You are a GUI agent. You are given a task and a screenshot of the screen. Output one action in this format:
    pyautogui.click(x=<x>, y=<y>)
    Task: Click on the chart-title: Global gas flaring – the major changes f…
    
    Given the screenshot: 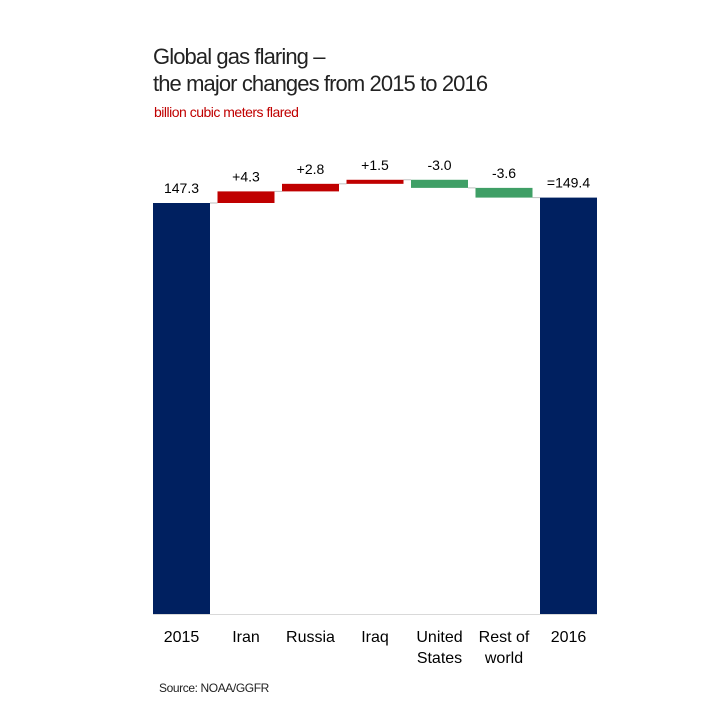 What is the action you would take?
    pyautogui.click(x=320, y=70)
    